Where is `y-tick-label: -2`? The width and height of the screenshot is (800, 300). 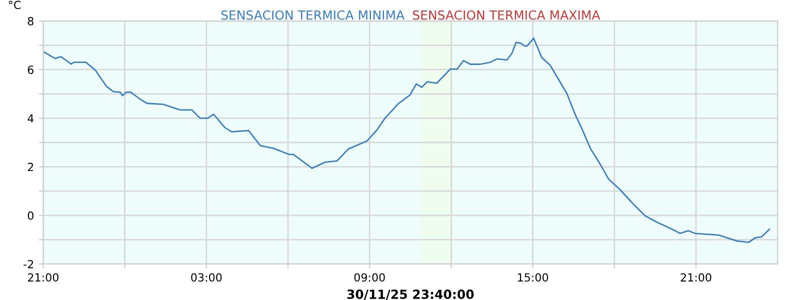 y-tick-label: -2 is located at coordinates (29, 264).